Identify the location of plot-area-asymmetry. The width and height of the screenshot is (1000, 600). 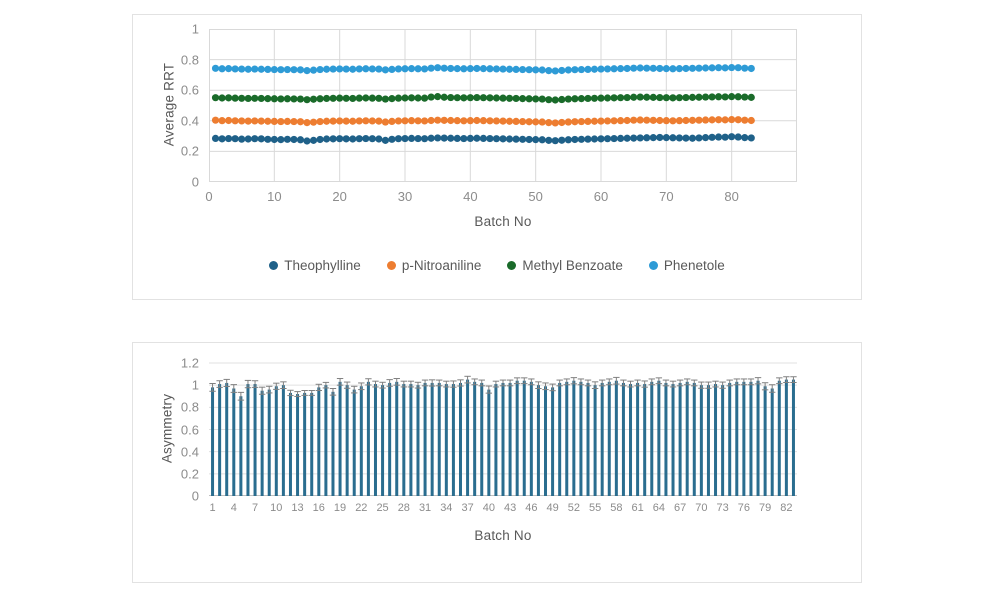
(503, 429).